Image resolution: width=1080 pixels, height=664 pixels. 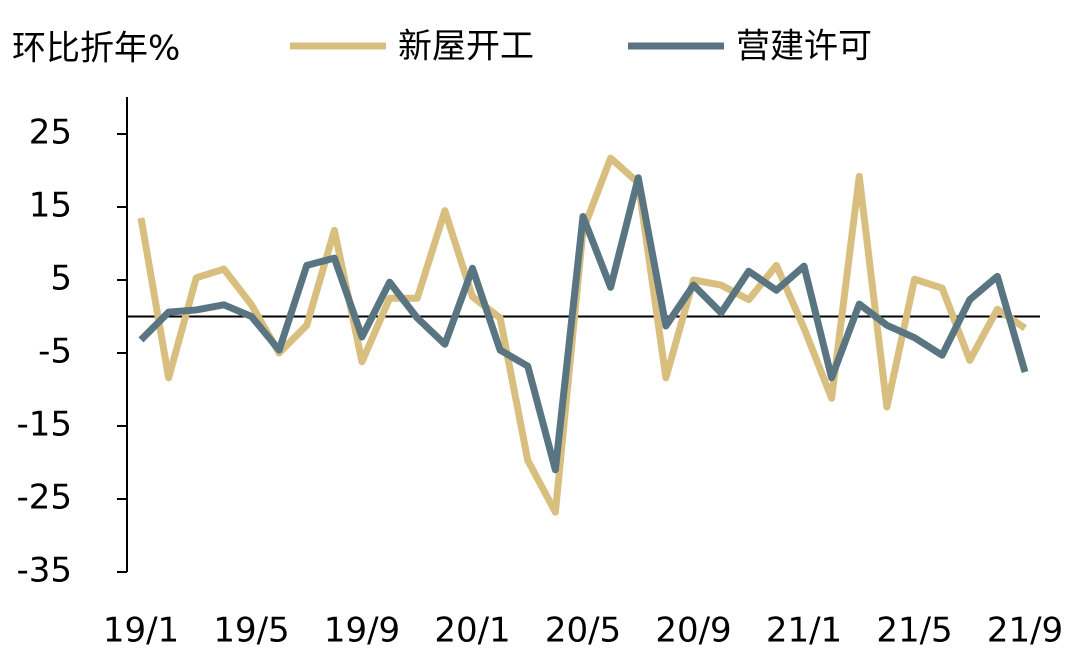 I want to click on y-tick-label: 15, so click(x=50, y=206).